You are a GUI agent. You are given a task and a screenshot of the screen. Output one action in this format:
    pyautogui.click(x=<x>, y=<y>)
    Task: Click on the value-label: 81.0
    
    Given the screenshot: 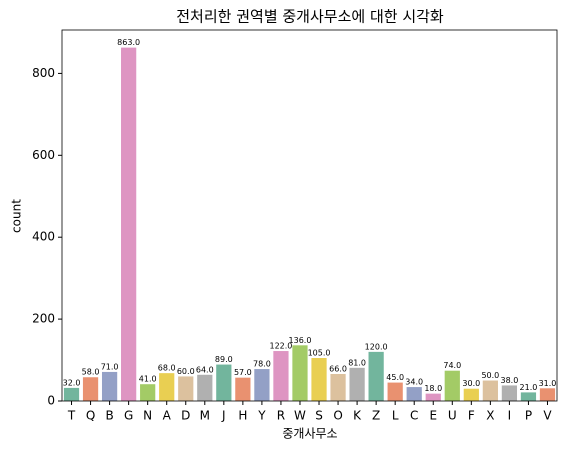 What is the action you would take?
    pyautogui.click(x=357, y=362)
    